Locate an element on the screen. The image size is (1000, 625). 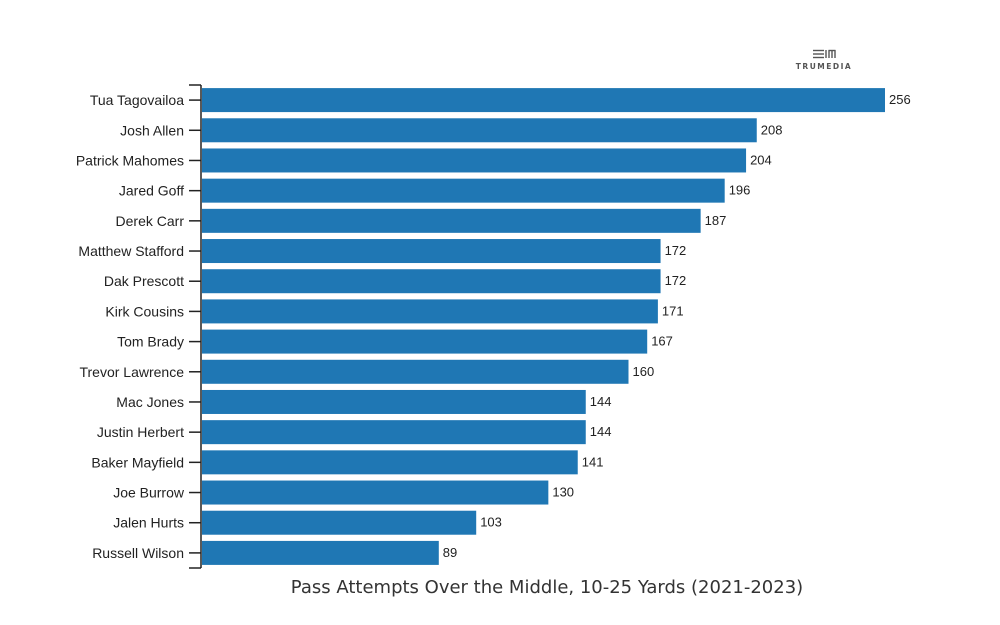
category-label: Trevor Lawrence is located at coordinates (131, 372).